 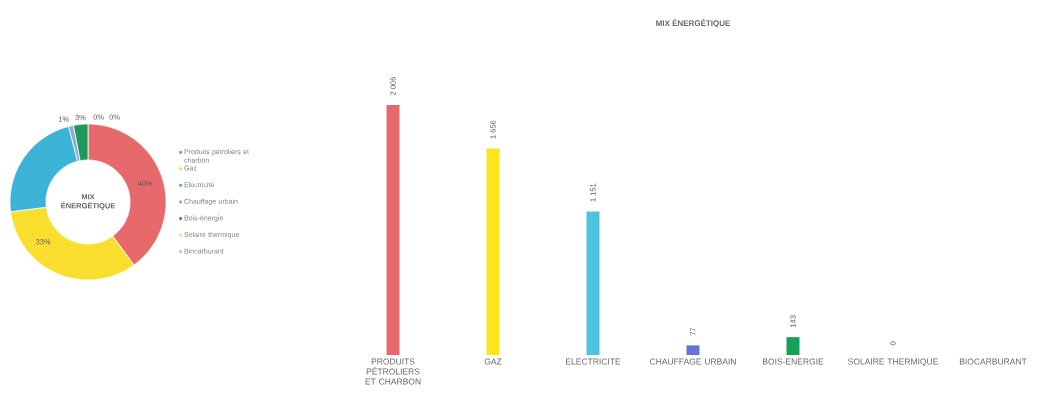 I want to click on x-tick-label: GAZ, so click(x=493, y=361).